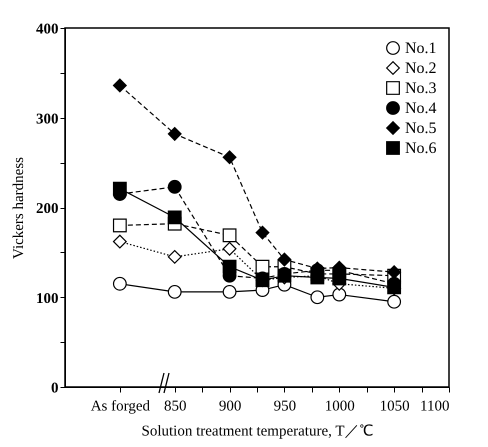 The width and height of the screenshot is (488, 447). I want to click on legend-label: No.2, so click(421, 68).